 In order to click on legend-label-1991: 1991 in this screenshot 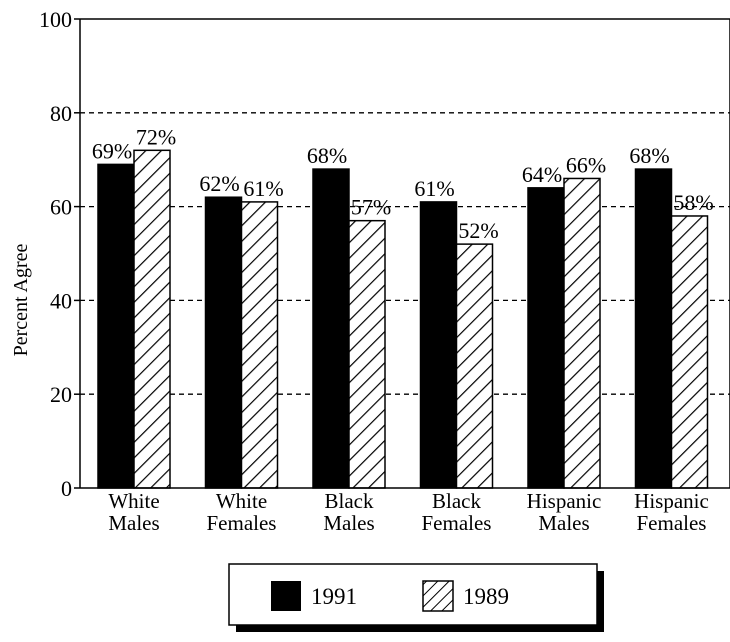, I will do `click(334, 596)`.